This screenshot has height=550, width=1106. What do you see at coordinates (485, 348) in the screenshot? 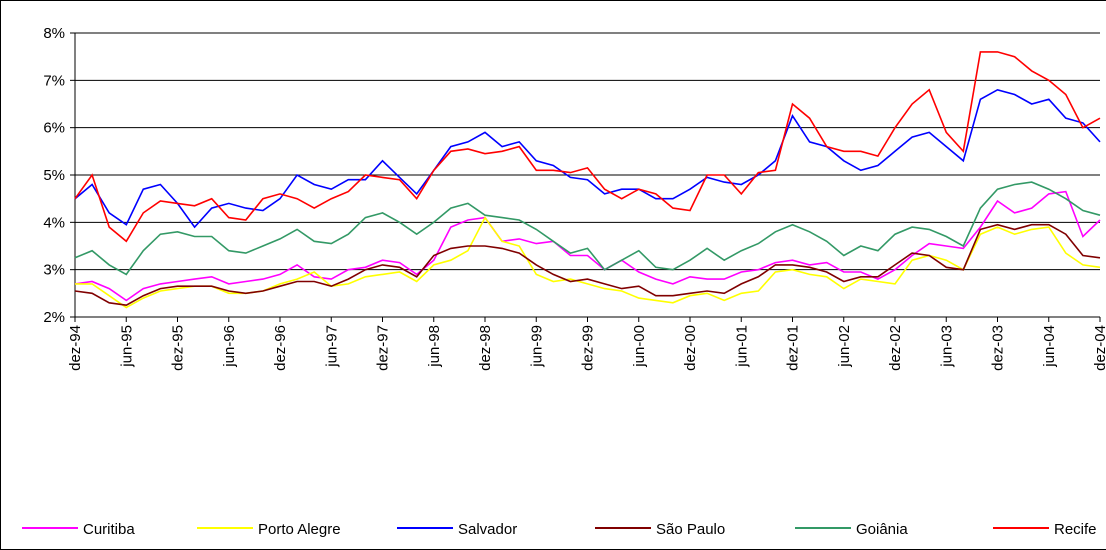
I see `x-tick-label: dez-98` at bounding box center [485, 348].